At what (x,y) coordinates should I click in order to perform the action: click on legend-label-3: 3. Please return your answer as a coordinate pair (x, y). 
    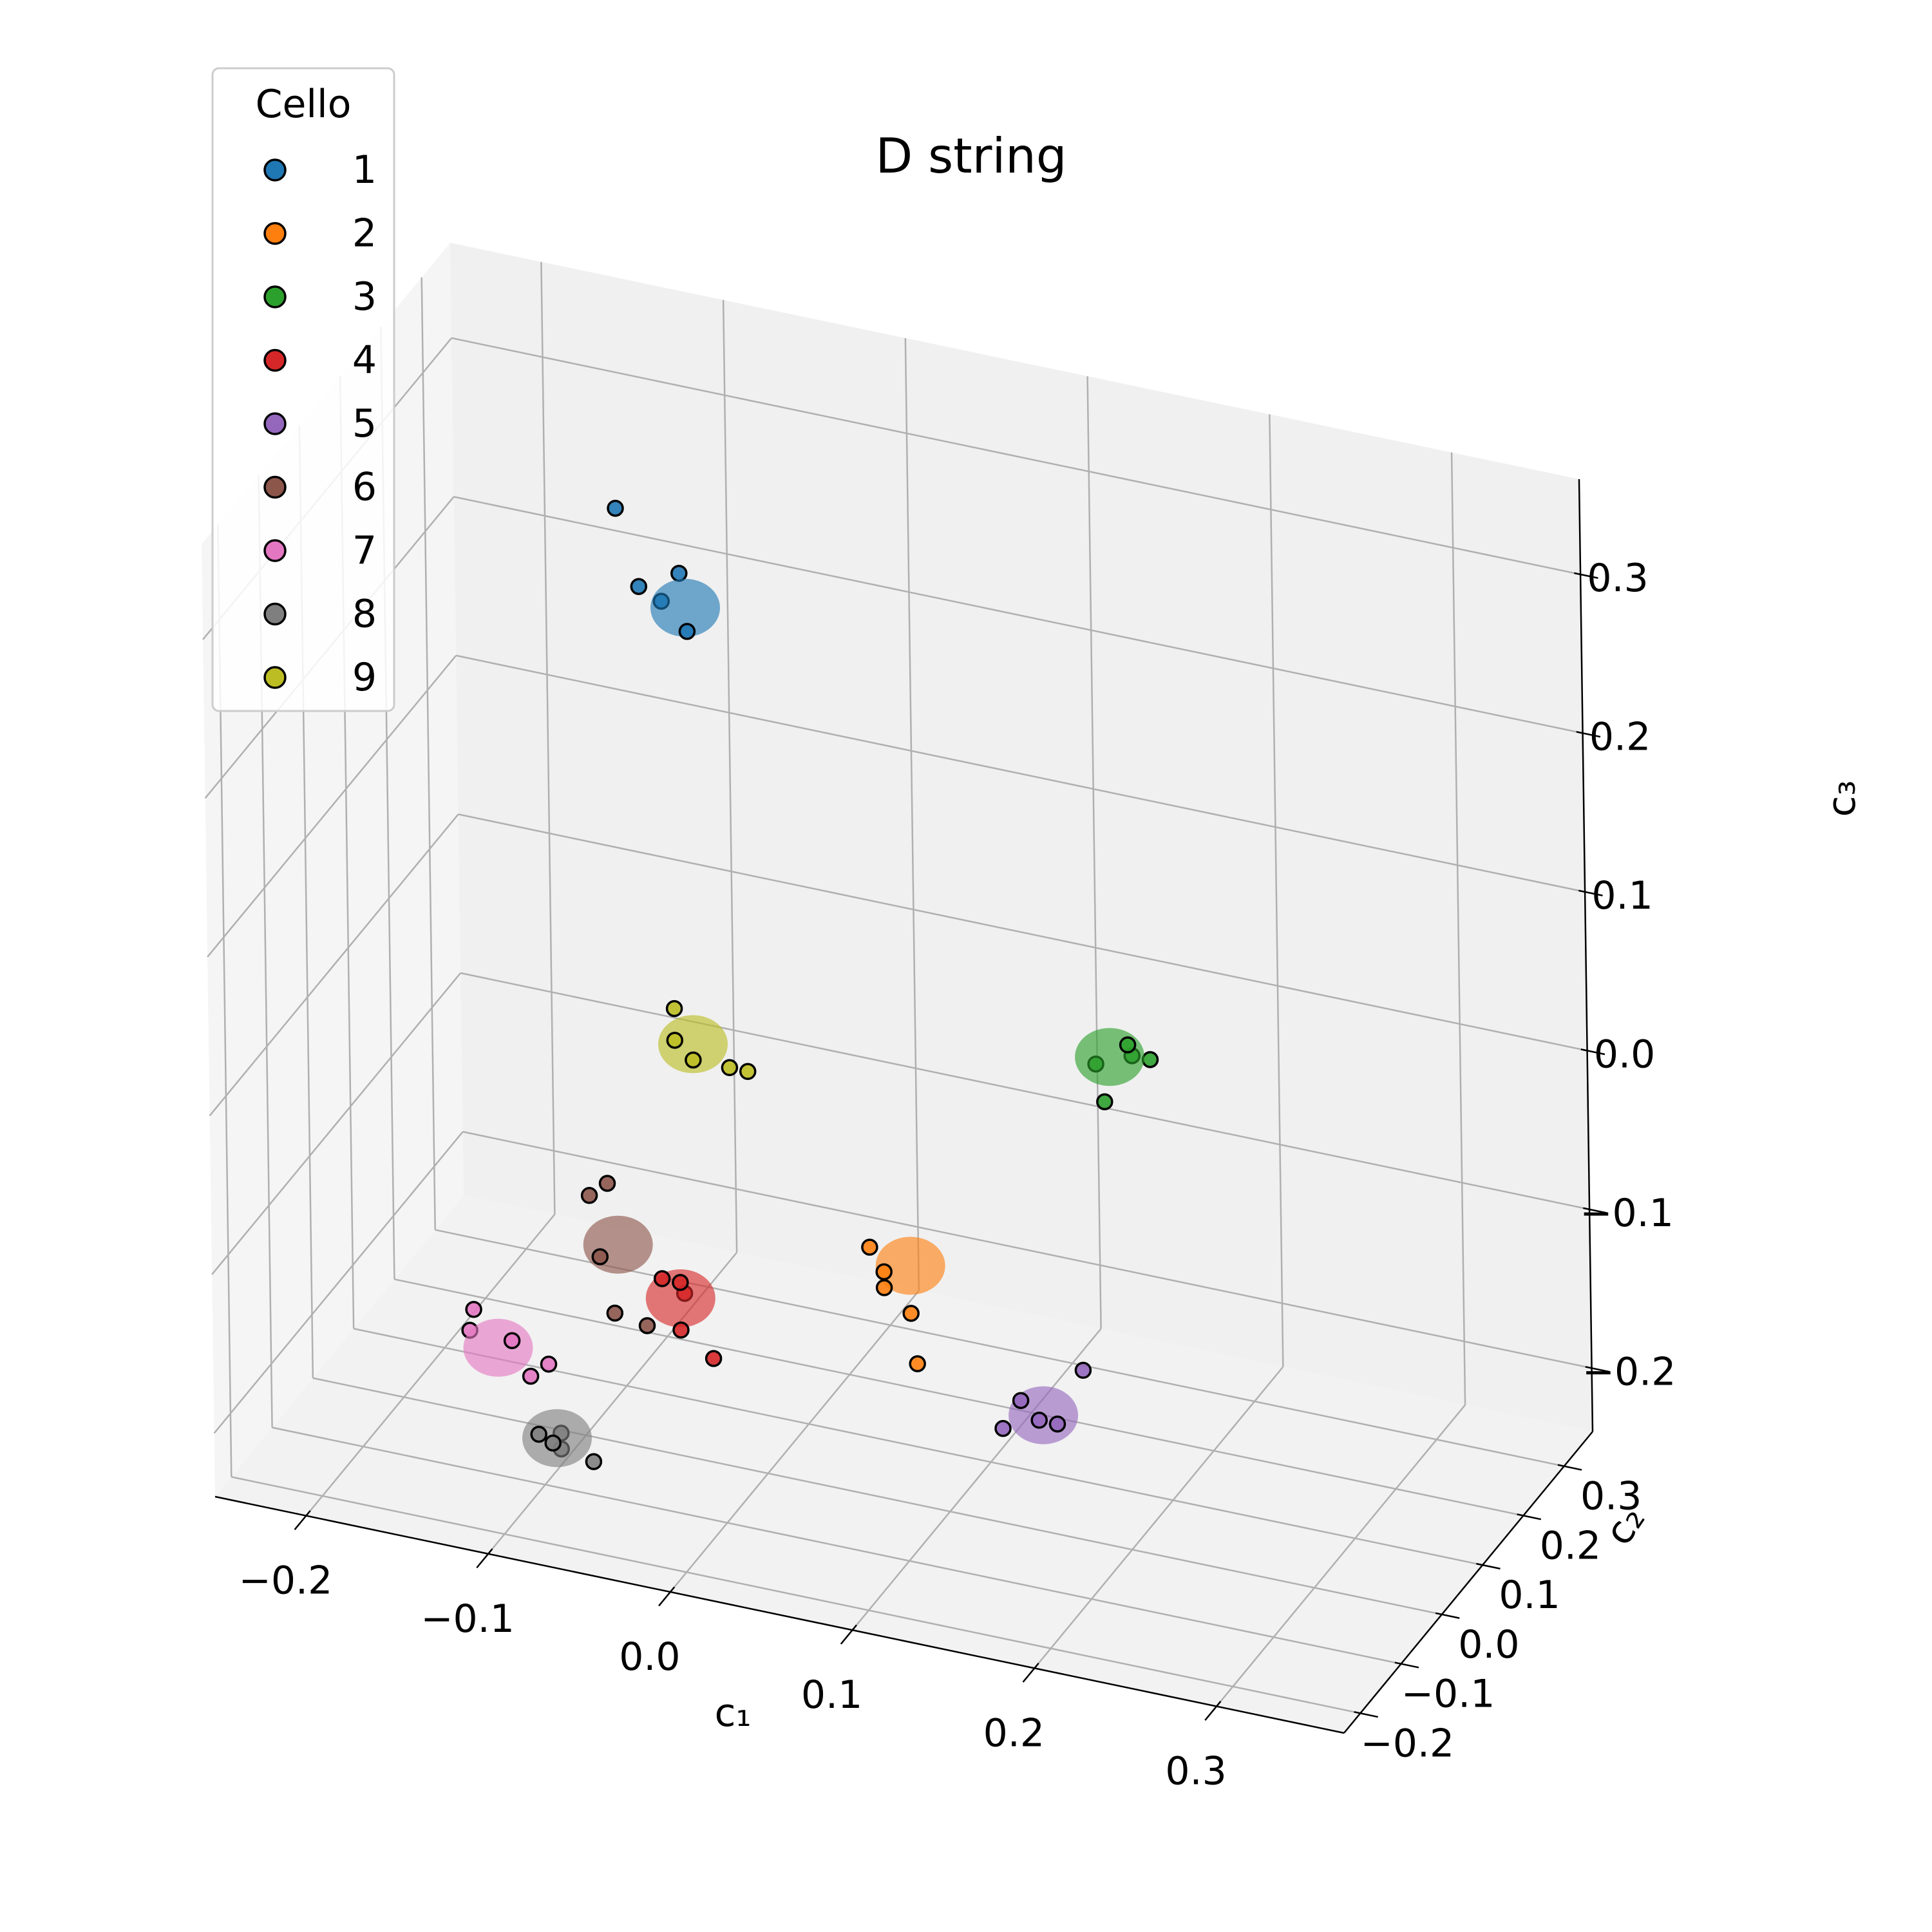
    Looking at the image, I should click on (365, 296).